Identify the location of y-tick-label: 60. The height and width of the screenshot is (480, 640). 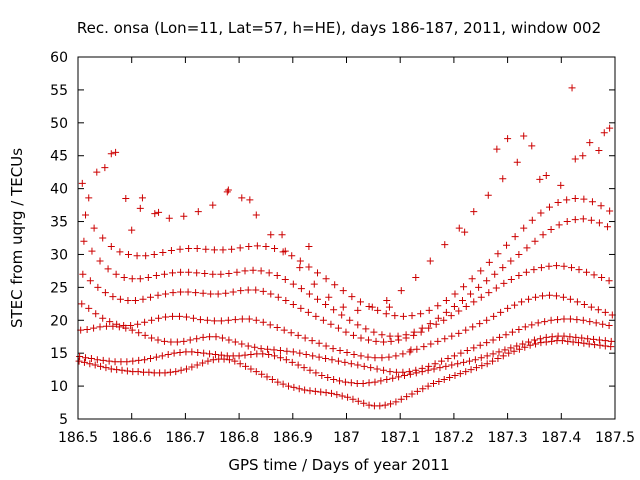
(59, 58).